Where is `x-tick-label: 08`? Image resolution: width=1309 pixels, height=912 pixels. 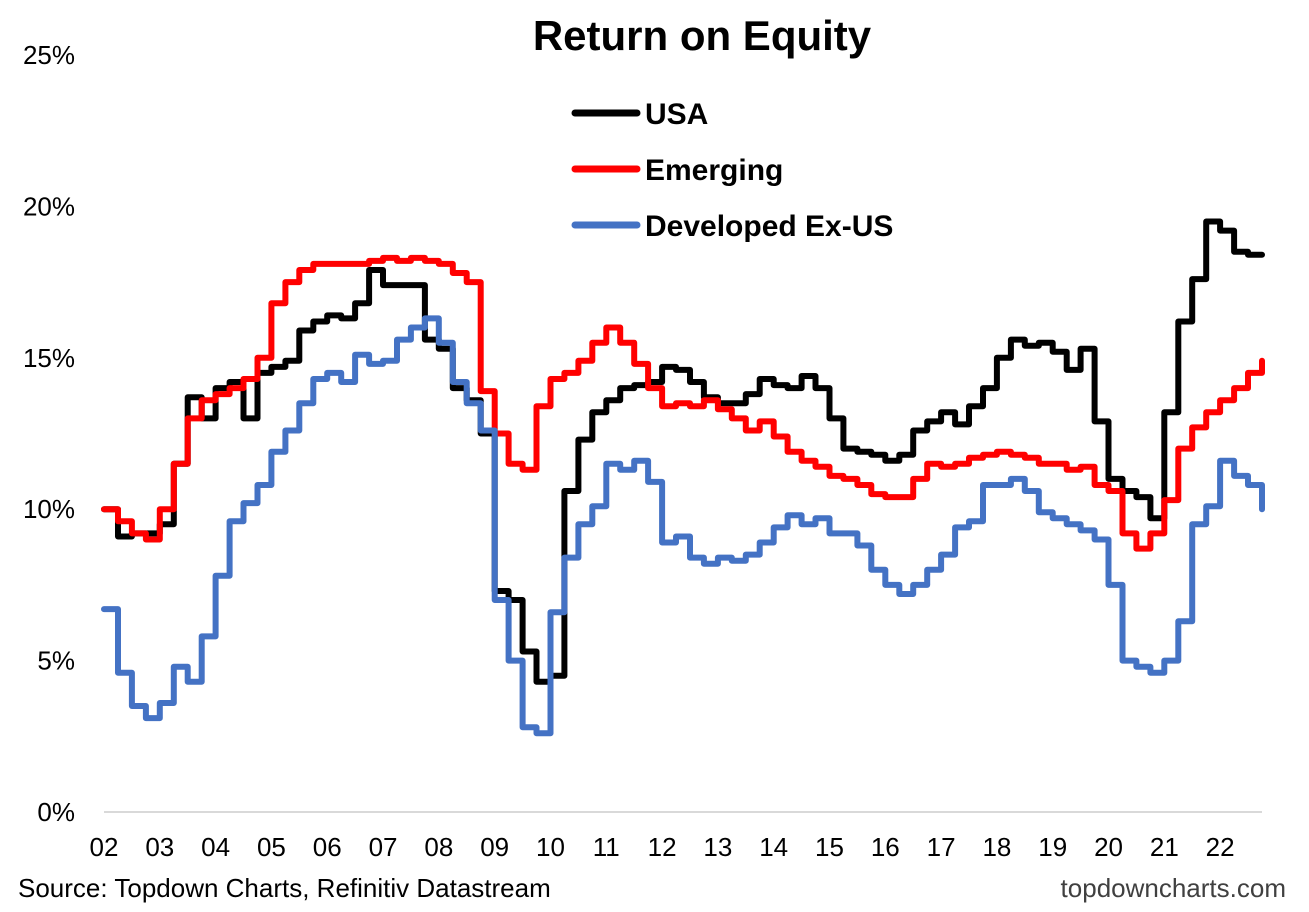 x-tick-label: 08 is located at coordinates (438, 847).